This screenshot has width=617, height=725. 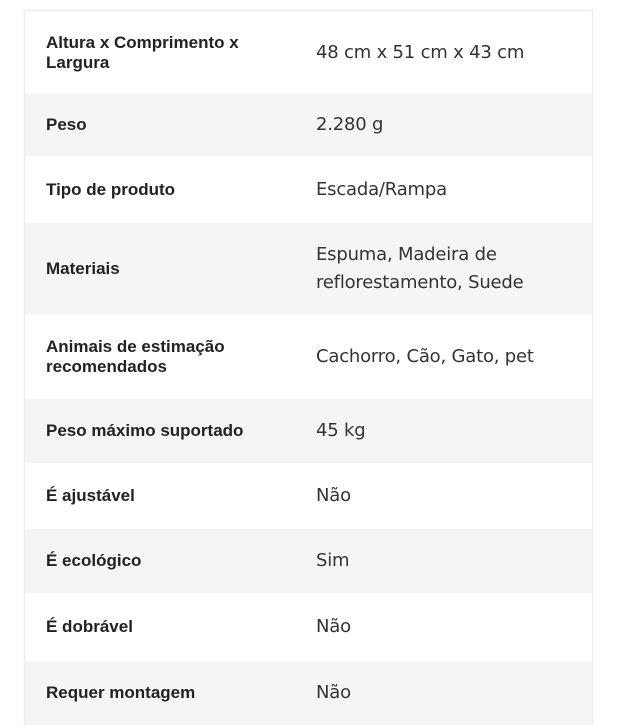 I want to click on spec-value: 2.280 g, so click(x=350, y=124).